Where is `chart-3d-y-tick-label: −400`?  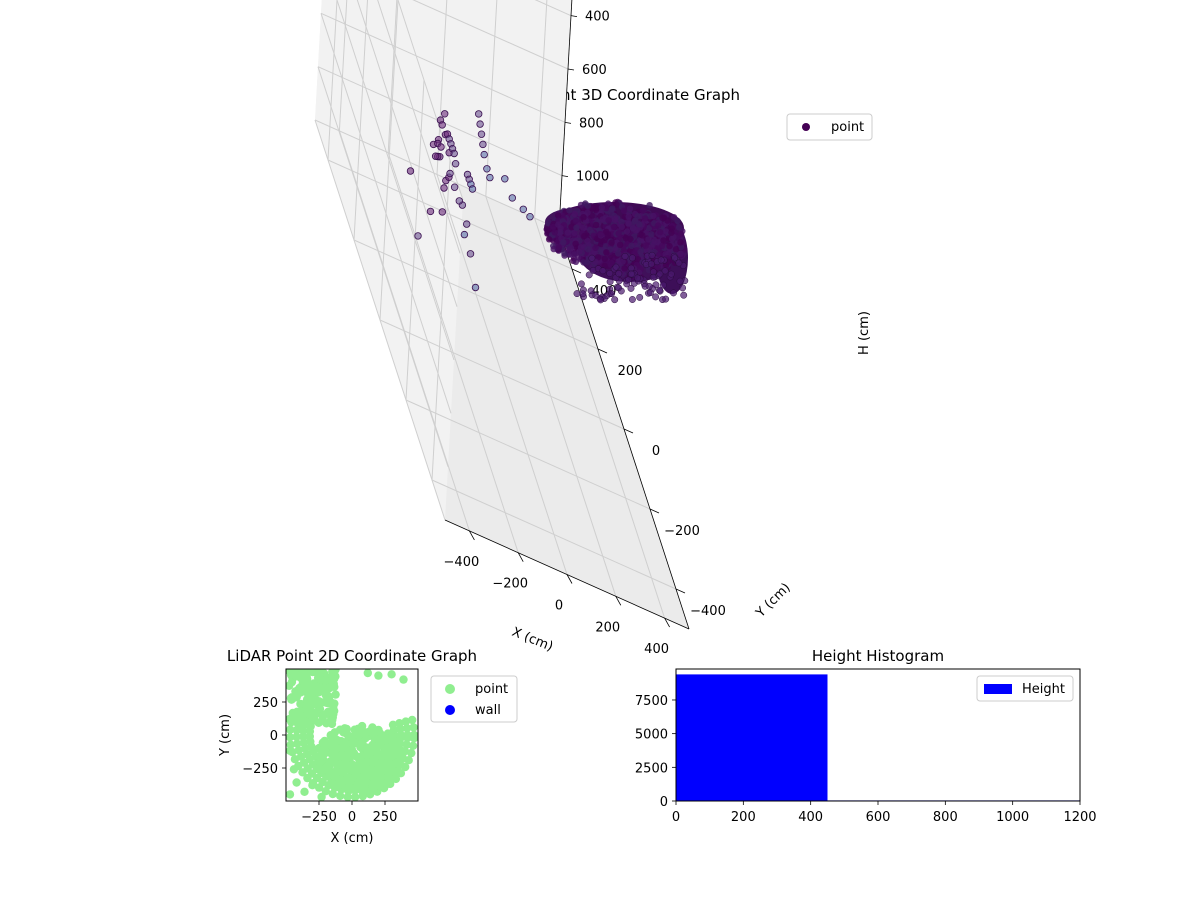 chart-3d-y-tick-label: −400 is located at coordinates (708, 611).